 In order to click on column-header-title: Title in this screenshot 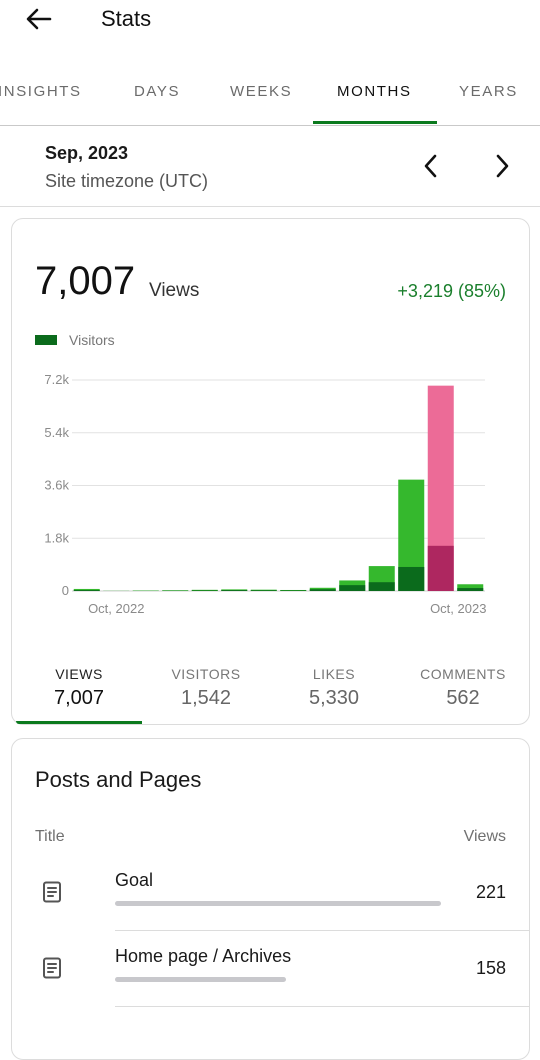, I will do `click(50, 837)`.